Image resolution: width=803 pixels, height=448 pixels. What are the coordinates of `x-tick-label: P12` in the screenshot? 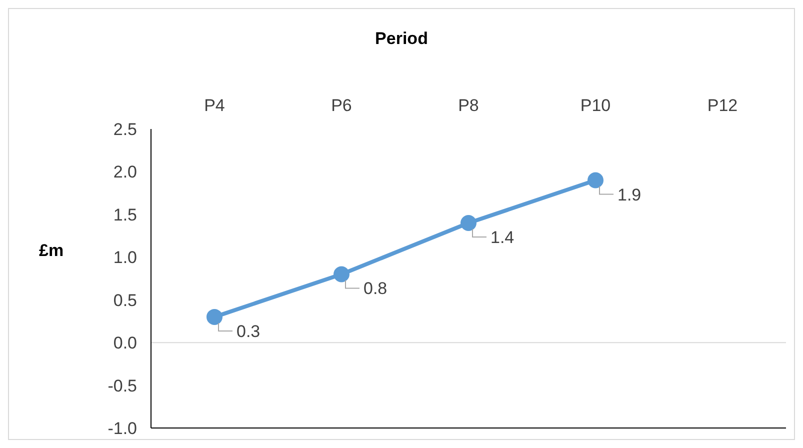 It's located at (722, 105).